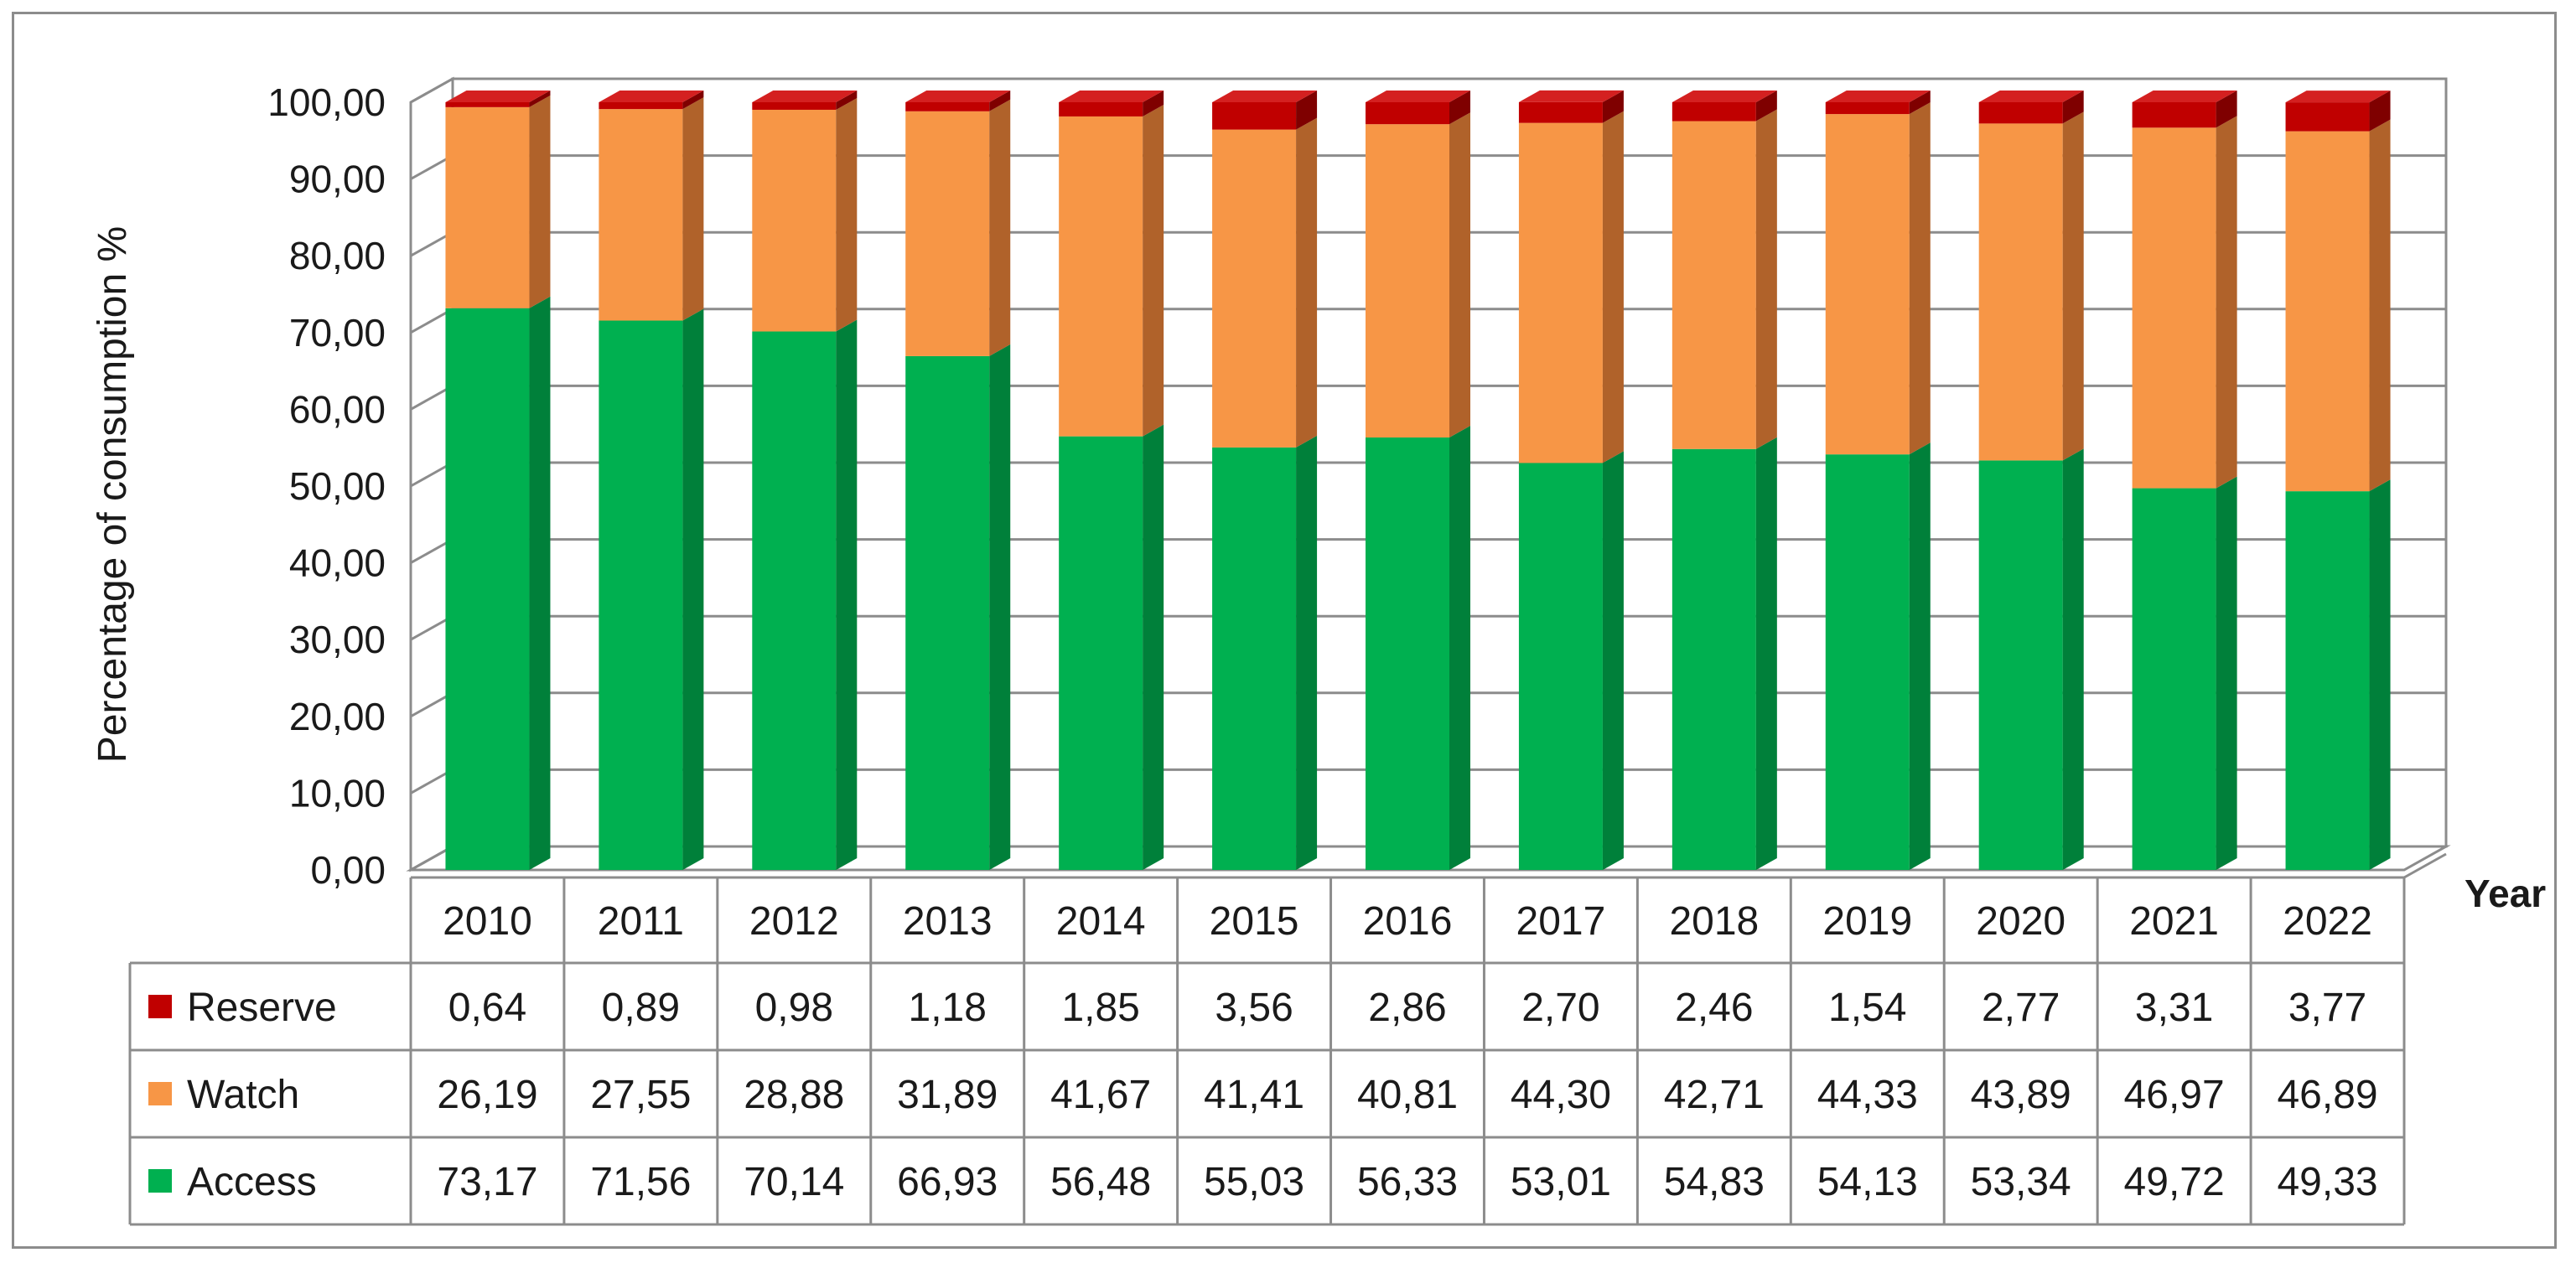 The image size is (2576, 1263). What do you see at coordinates (1254, 1008) in the screenshot?
I see `data-label: 3,56` at bounding box center [1254, 1008].